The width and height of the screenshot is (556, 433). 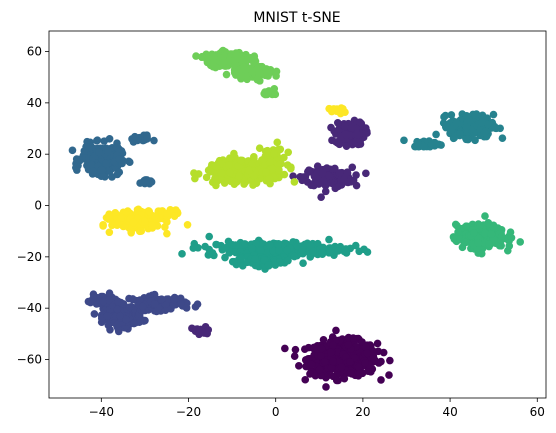 I want to click on x-tick-label: −20, so click(x=188, y=412).